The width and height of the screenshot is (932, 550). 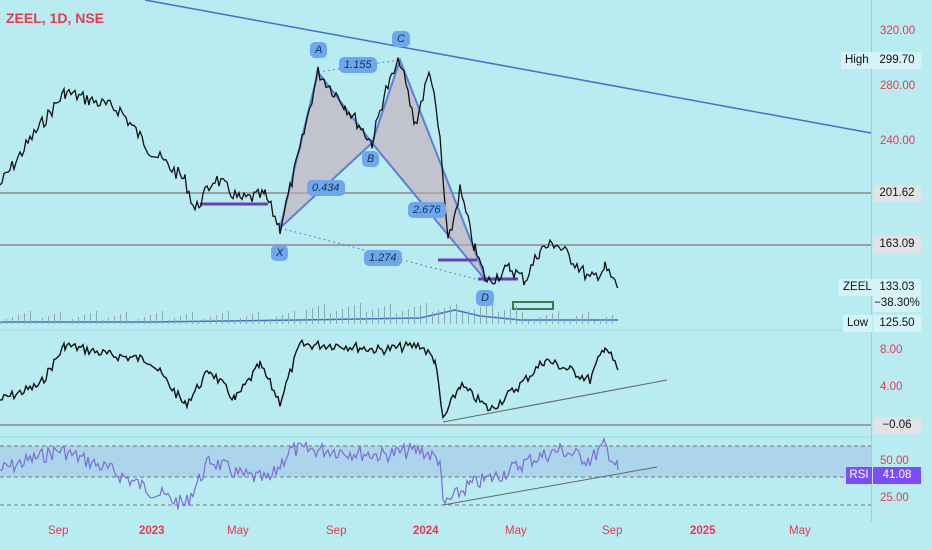 What do you see at coordinates (857, 60) in the screenshot?
I see `high-label: High` at bounding box center [857, 60].